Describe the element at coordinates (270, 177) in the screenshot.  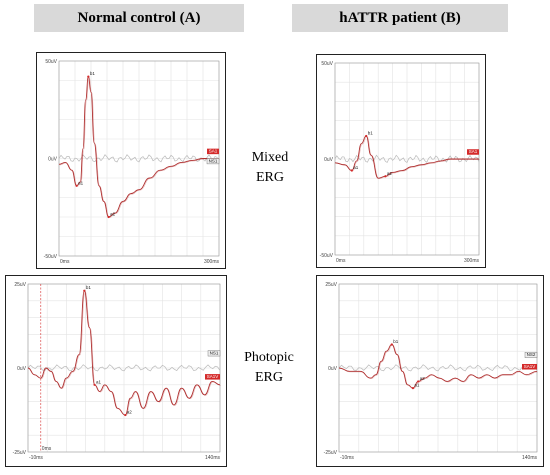
I see `row-label-mixed-line2: ERG` at that location.